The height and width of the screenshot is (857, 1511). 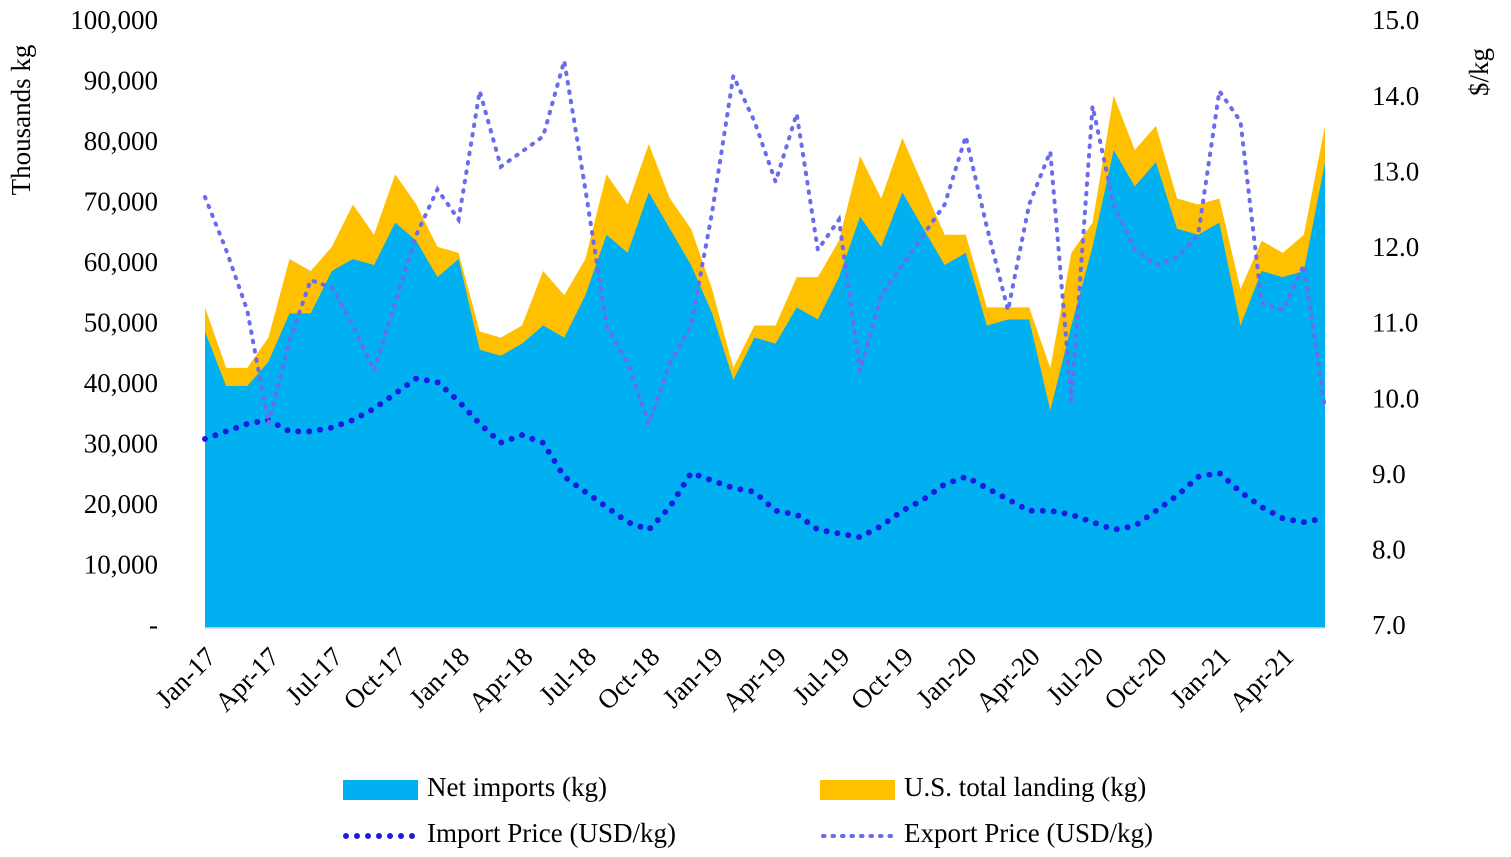 What do you see at coordinates (1395, 247) in the screenshot?
I see `y2-tick-label: 12.0` at bounding box center [1395, 247].